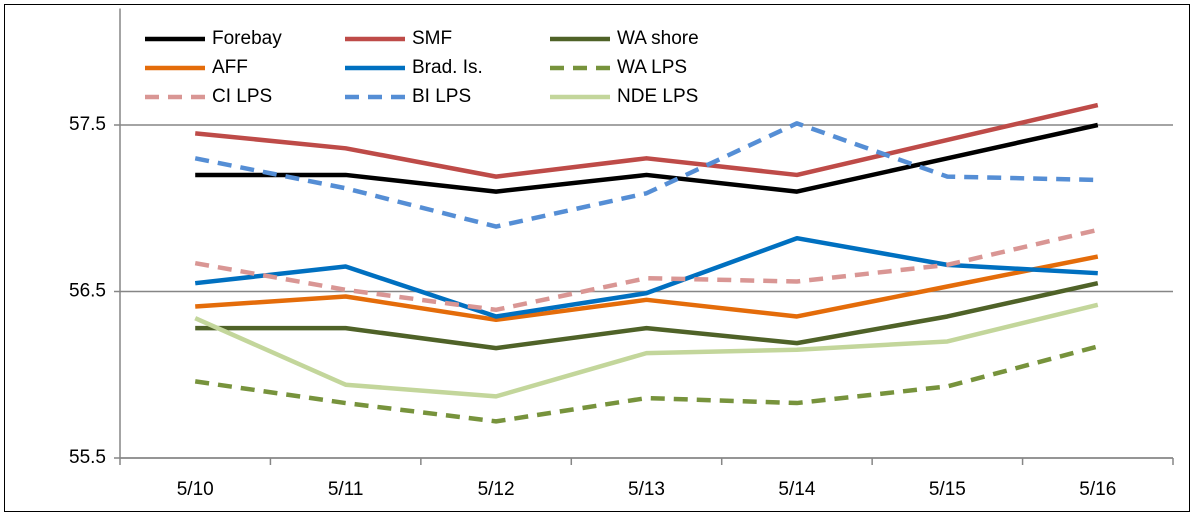  What do you see at coordinates (195, 489) in the screenshot?
I see `x-tick-label: 5/10` at bounding box center [195, 489].